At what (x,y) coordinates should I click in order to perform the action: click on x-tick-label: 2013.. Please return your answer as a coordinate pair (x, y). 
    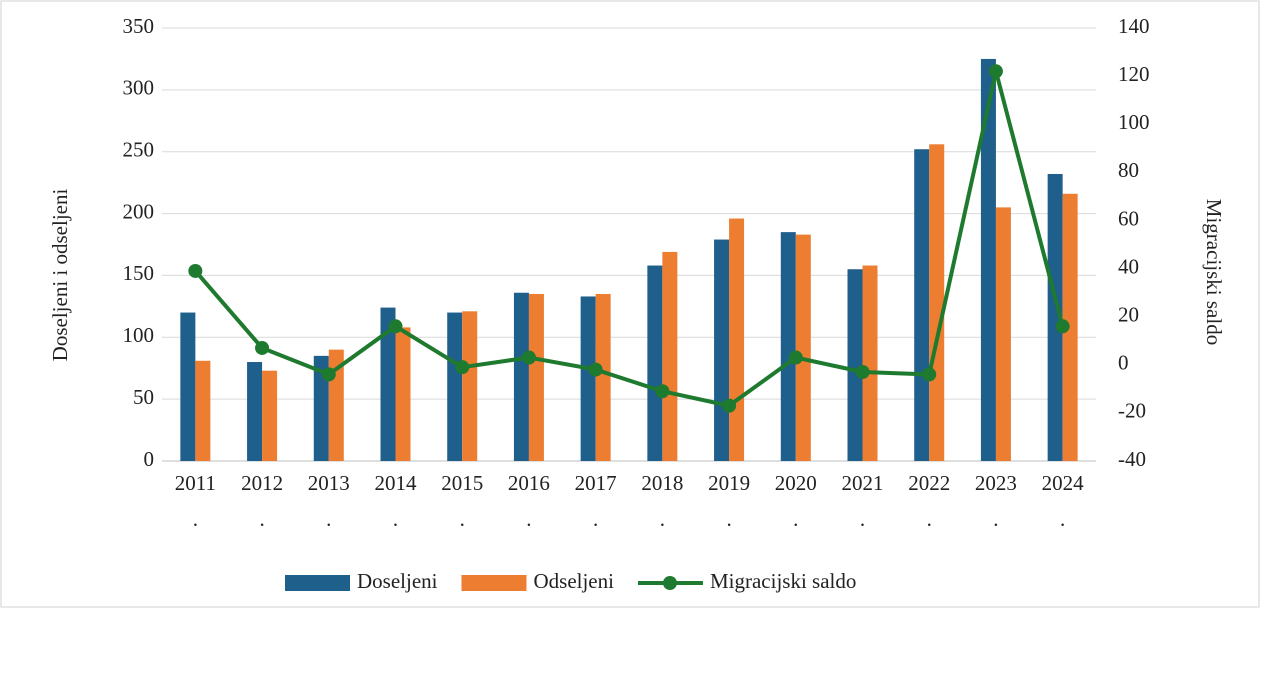
    Looking at the image, I should click on (329, 501).